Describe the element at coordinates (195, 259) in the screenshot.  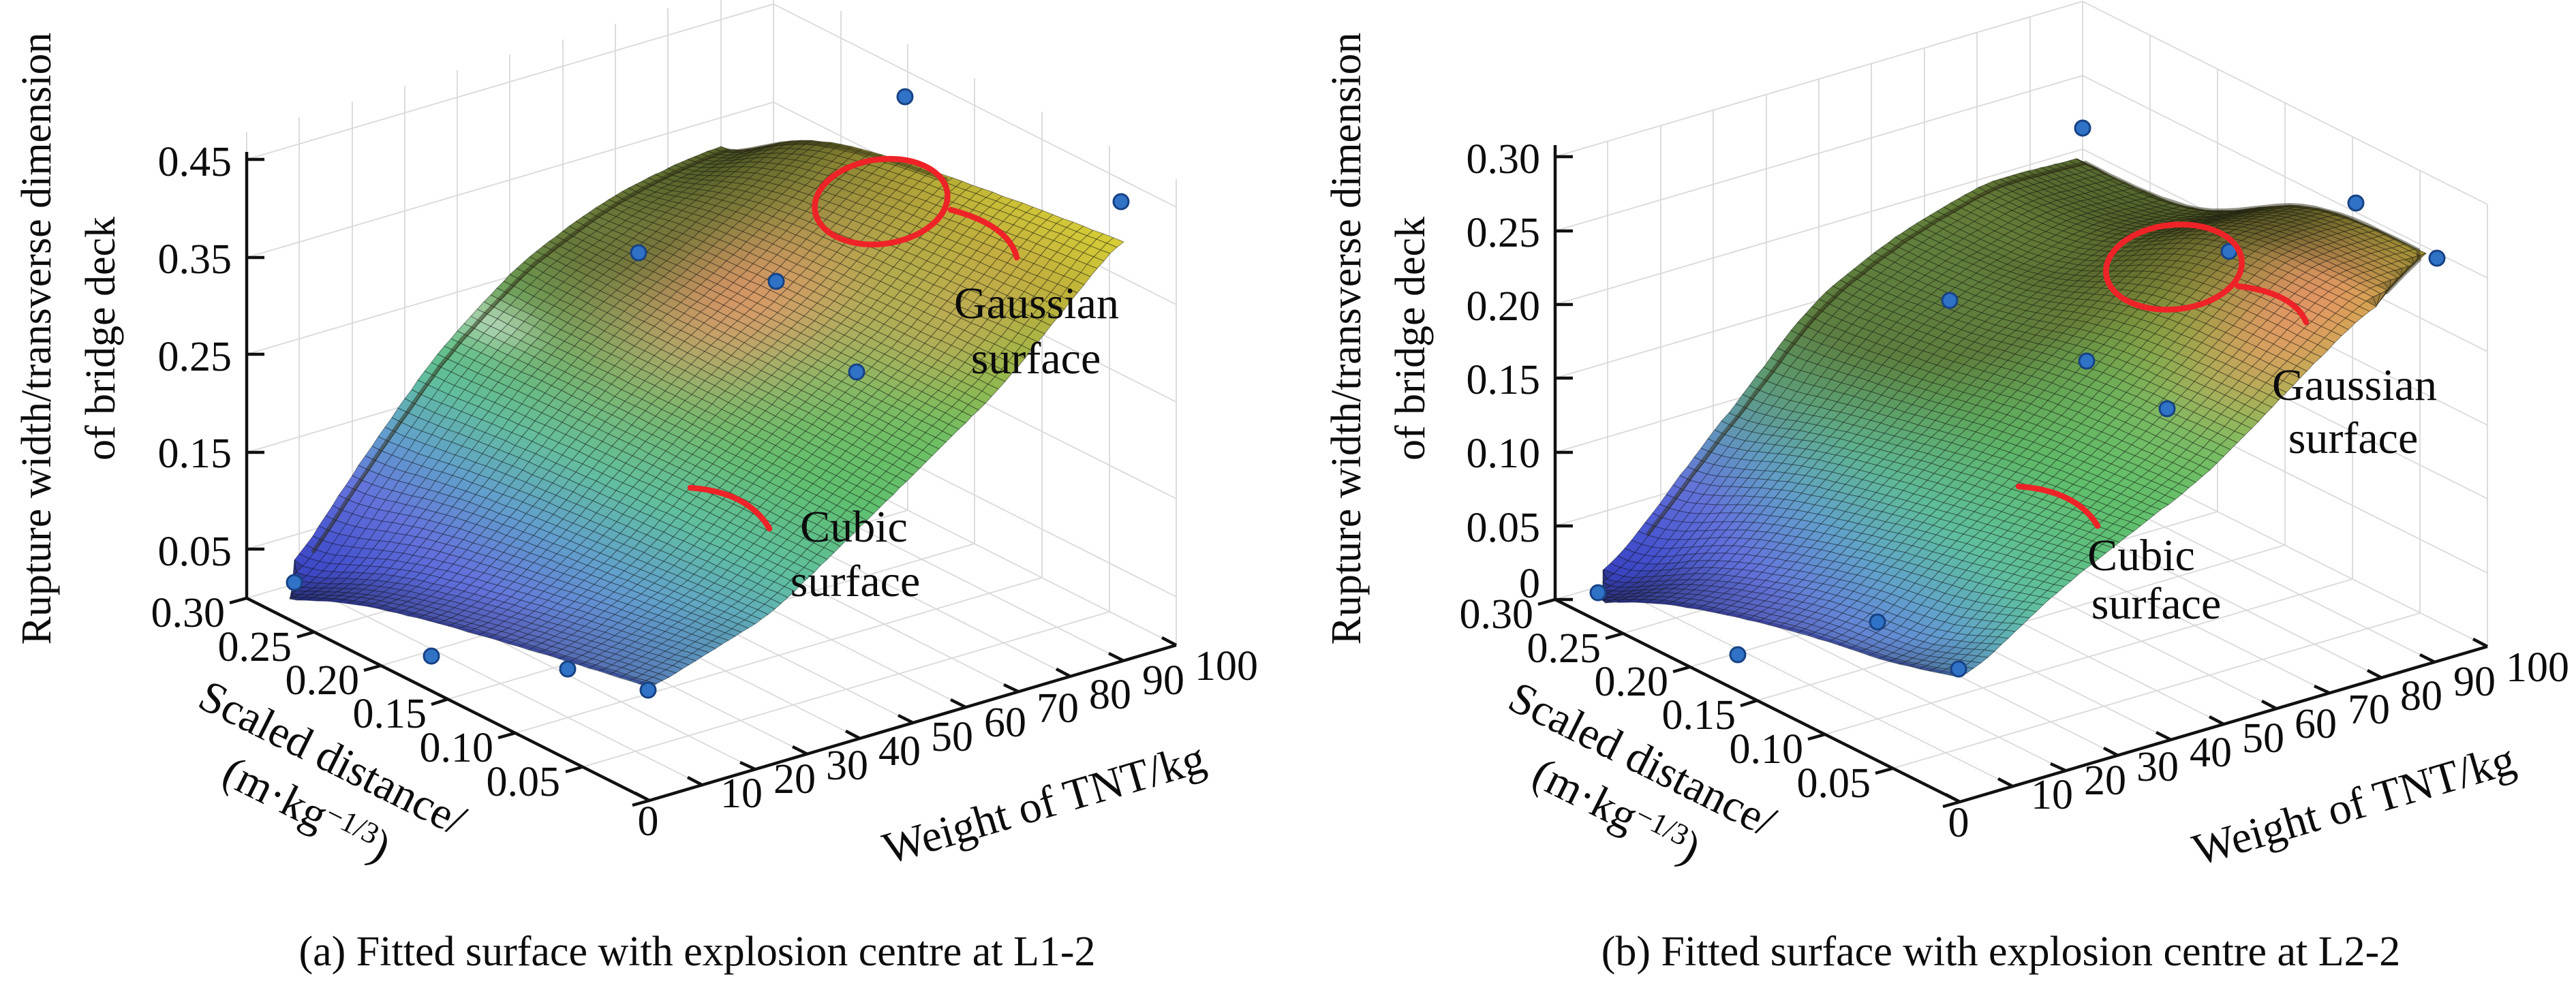
I see `svg-text: 0.35` at that location.